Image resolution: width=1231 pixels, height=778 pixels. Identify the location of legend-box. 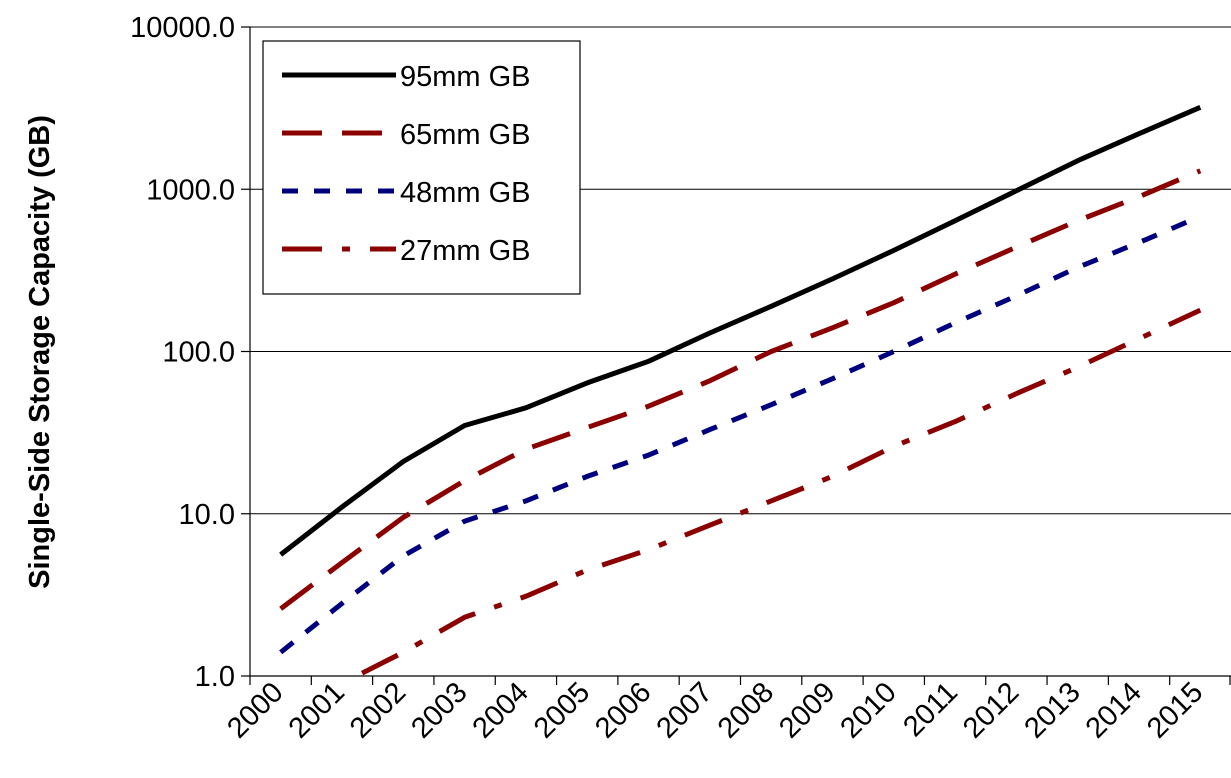
(421, 167).